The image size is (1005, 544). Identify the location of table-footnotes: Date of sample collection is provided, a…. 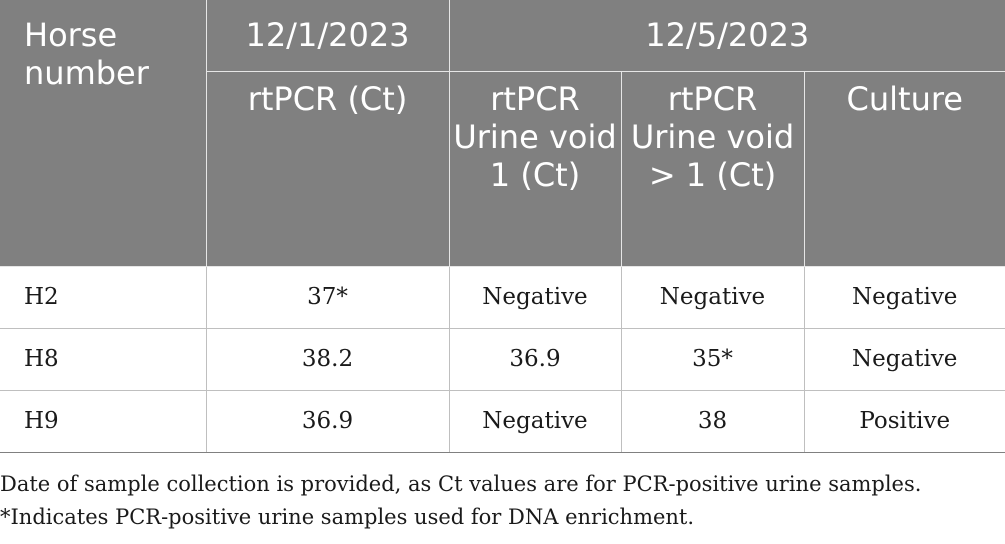
(502, 501).